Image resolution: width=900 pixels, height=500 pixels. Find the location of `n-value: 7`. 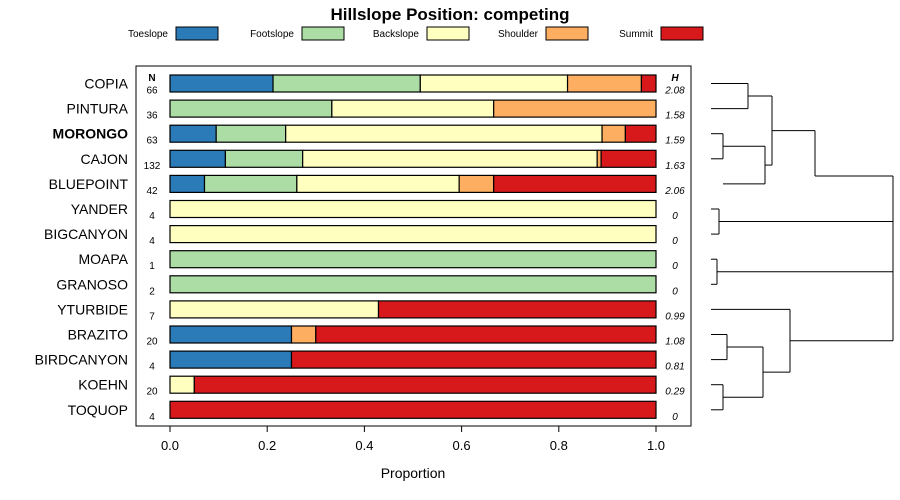

n-value: 7 is located at coordinates (152, 316).